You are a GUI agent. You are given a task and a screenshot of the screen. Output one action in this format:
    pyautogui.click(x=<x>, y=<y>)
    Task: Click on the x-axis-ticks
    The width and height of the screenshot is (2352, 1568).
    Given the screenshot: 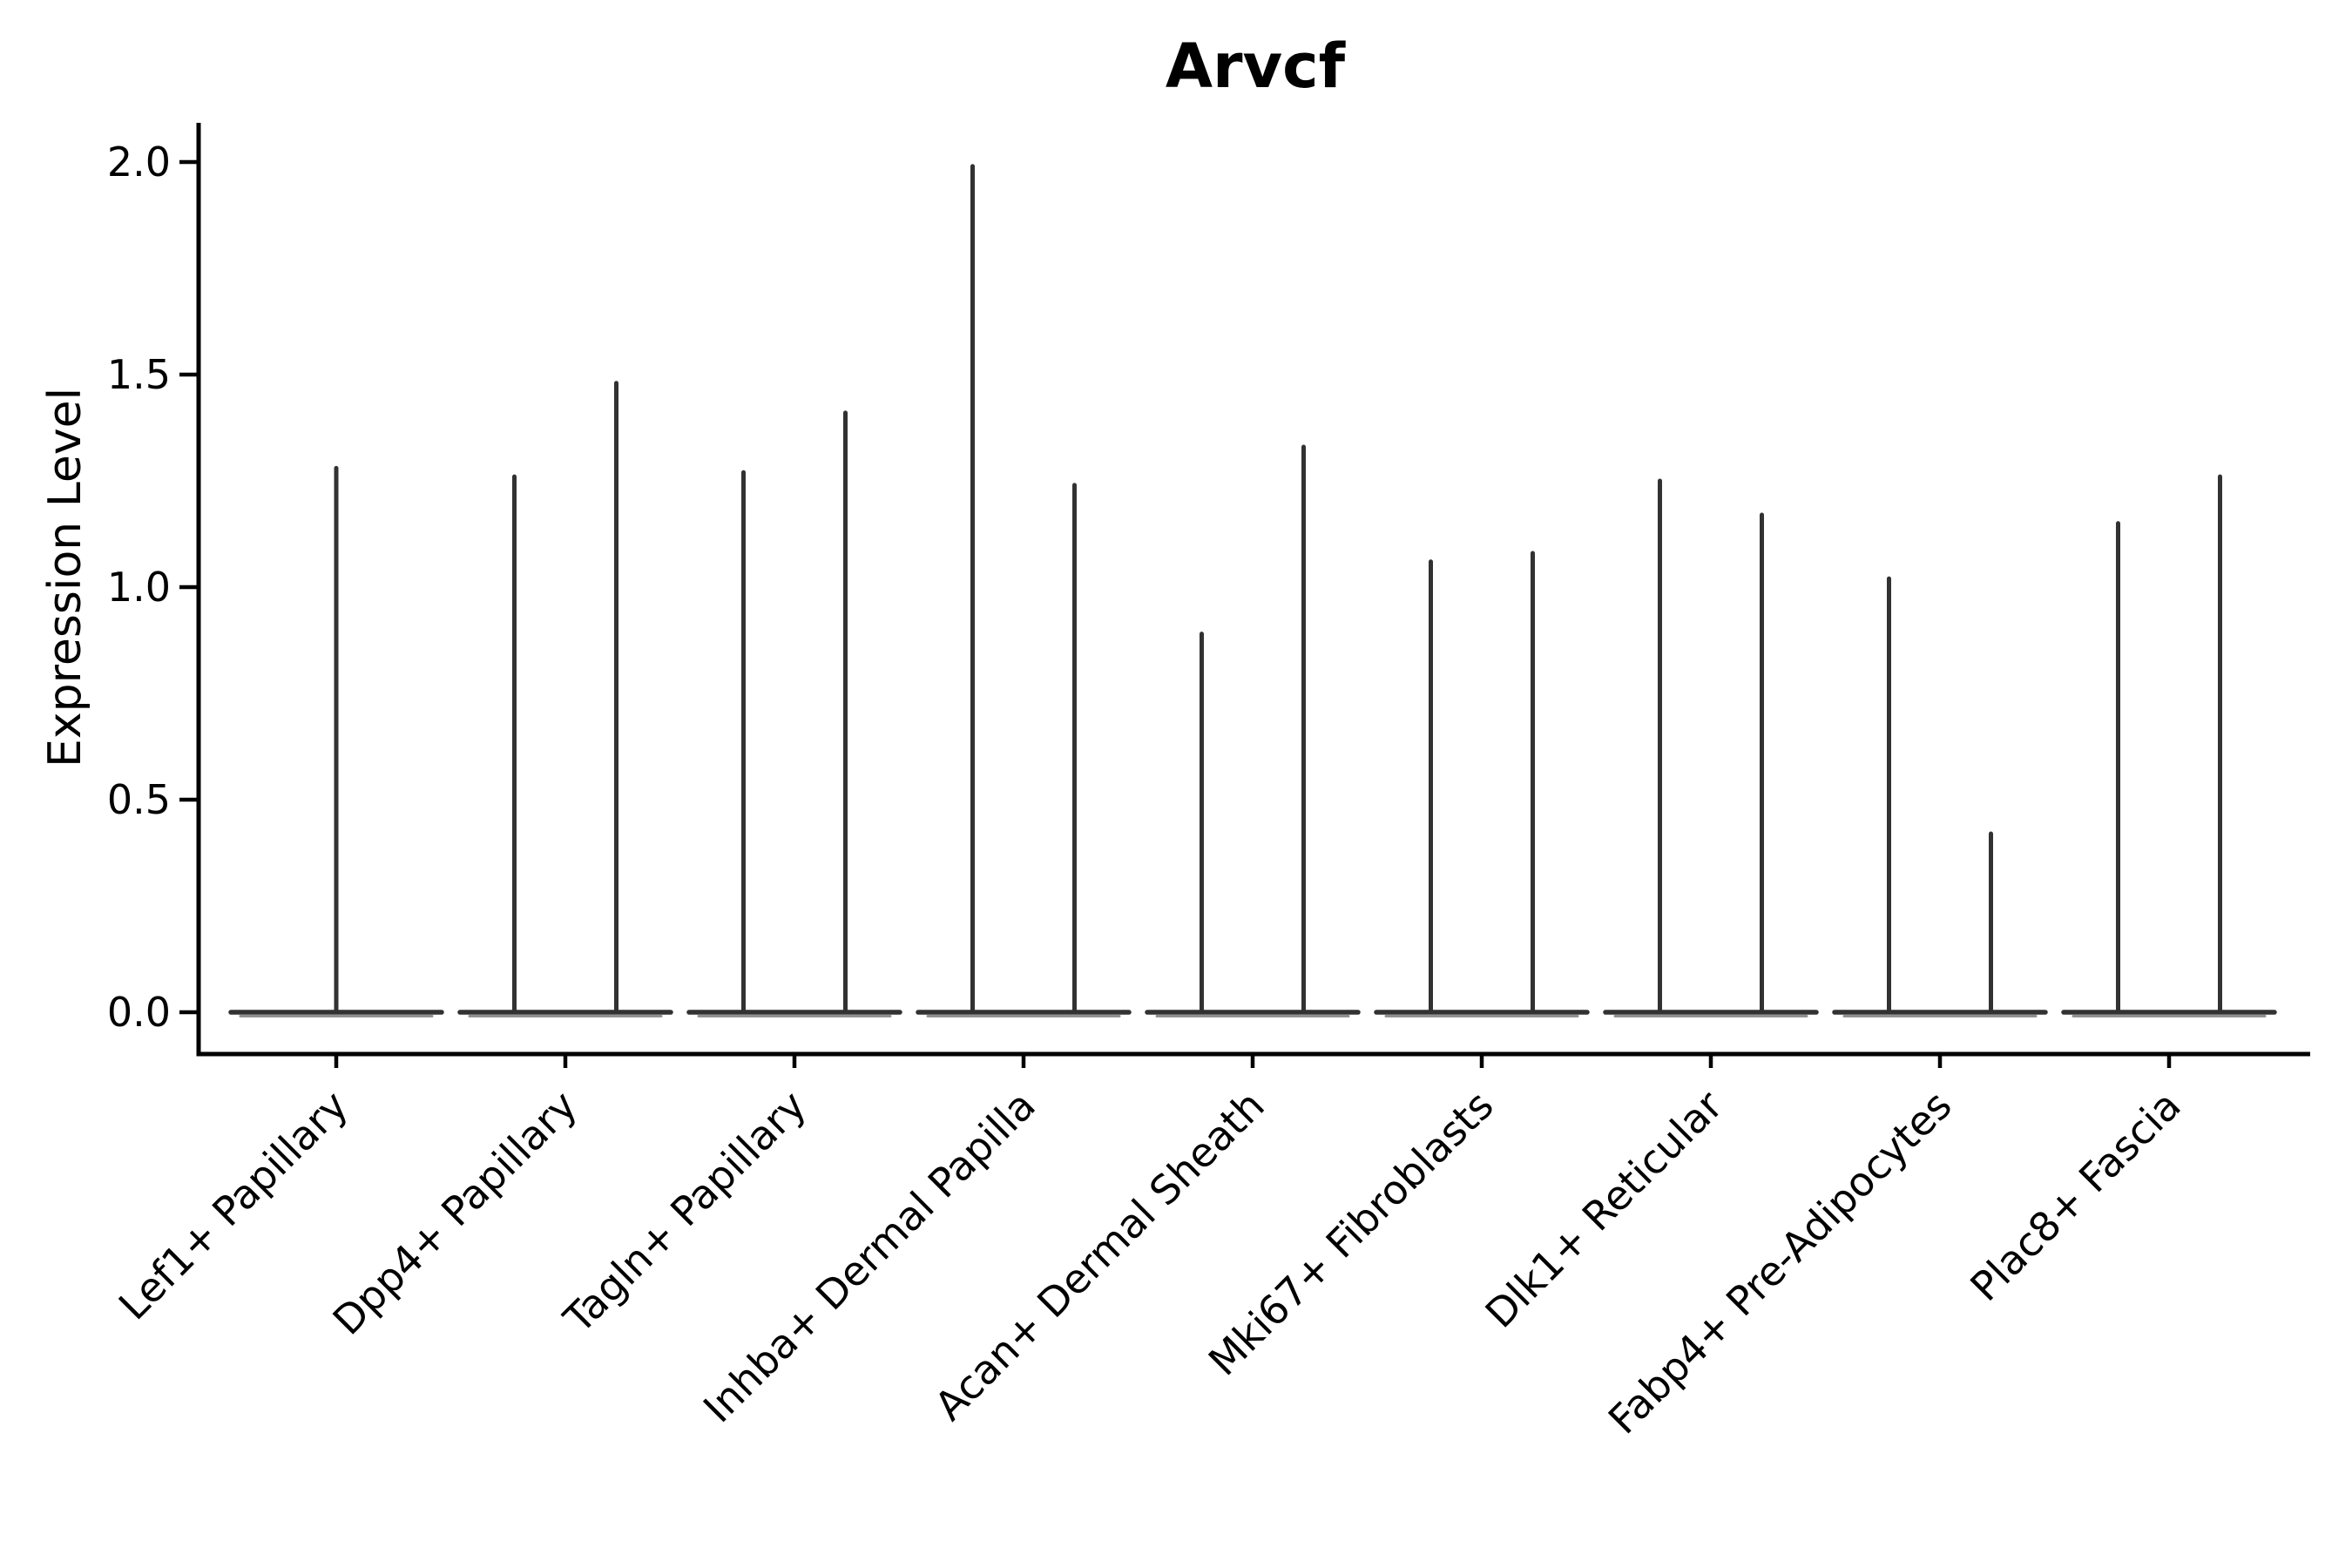 What is the action you would take?
    pyautogui.click(x=1253, y=1061)
    